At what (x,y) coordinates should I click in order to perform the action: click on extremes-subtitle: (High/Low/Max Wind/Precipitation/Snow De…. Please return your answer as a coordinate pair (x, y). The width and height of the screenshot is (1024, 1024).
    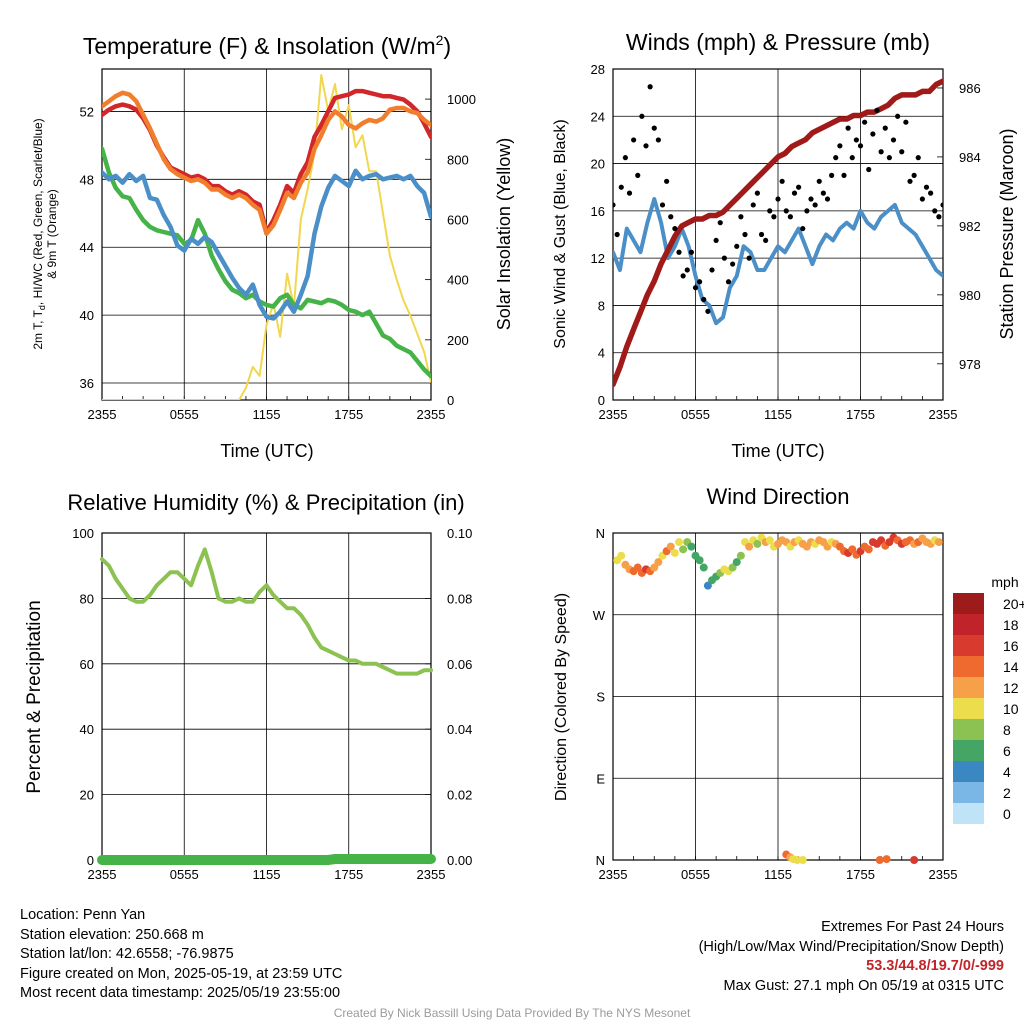
    Looking at the image, I should click on (851, 946).